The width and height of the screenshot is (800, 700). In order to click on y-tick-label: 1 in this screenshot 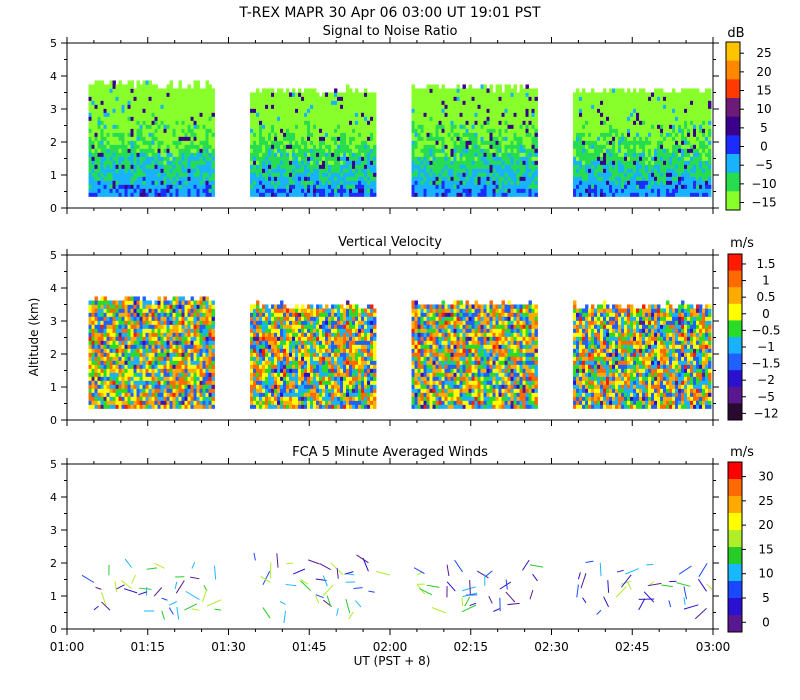, I will do `click(53, 175)`.